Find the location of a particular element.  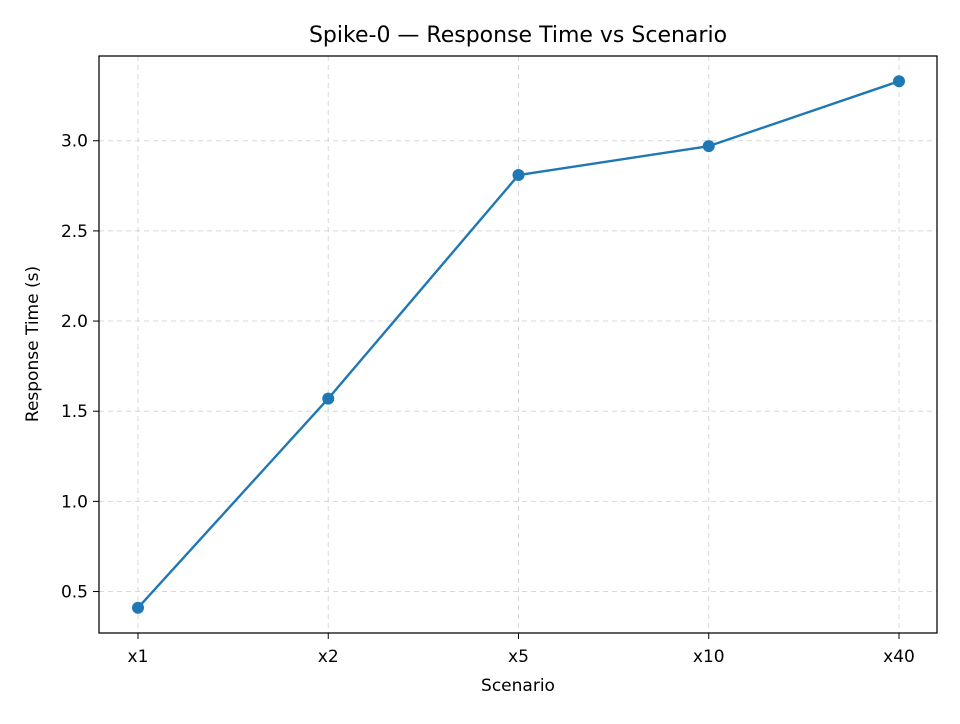

x-axis-label: Scenario is located at coordinates (518, 686).